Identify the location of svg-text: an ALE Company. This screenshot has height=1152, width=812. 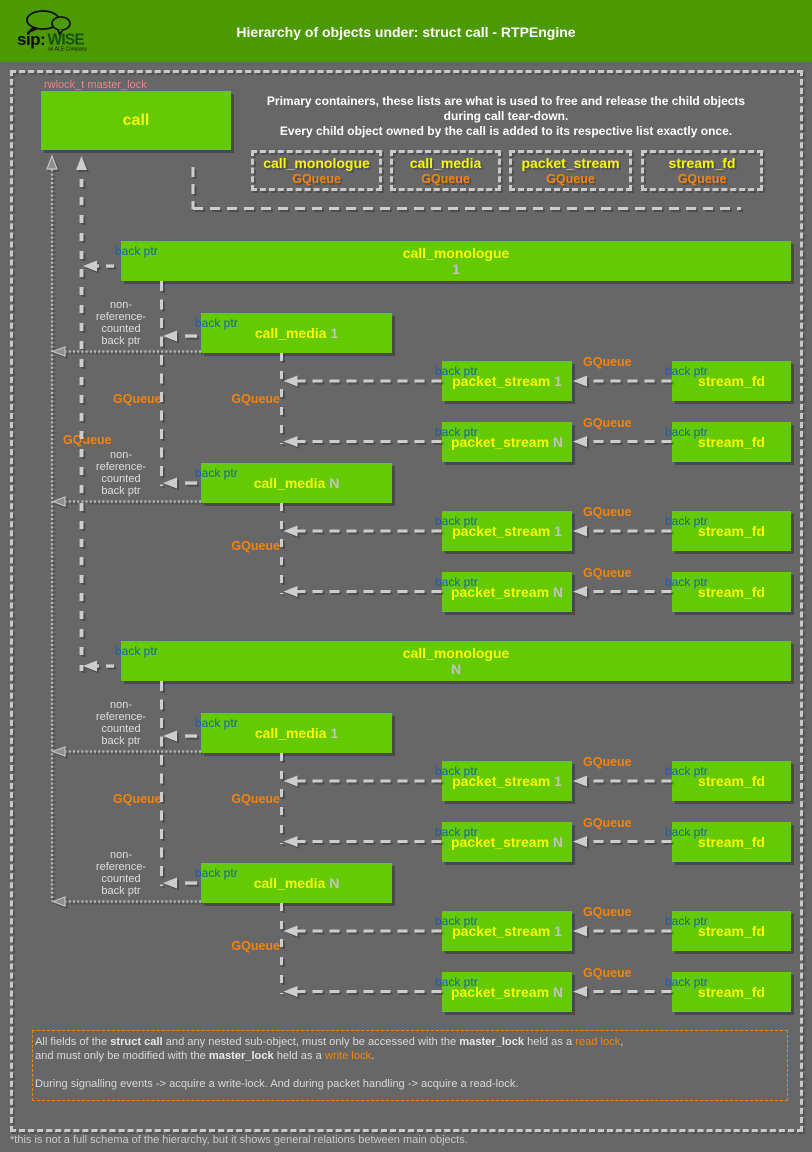
(67, 50).